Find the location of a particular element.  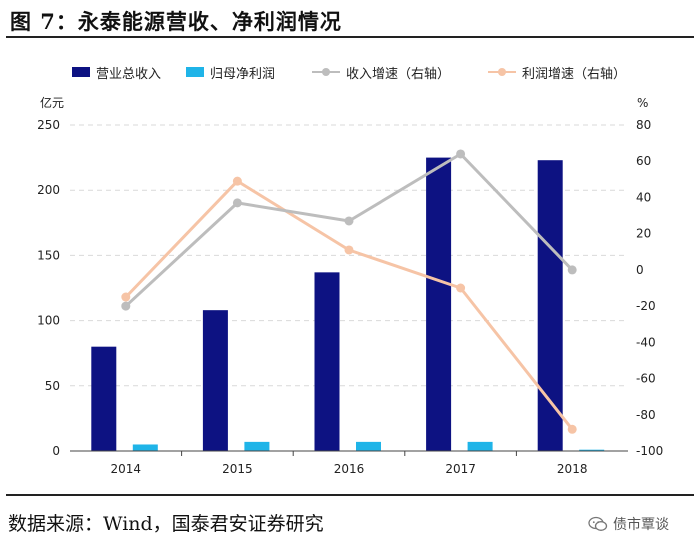

legend-item-profit-growth: 利润增速（右轴） is located at coordinates (557, 72).